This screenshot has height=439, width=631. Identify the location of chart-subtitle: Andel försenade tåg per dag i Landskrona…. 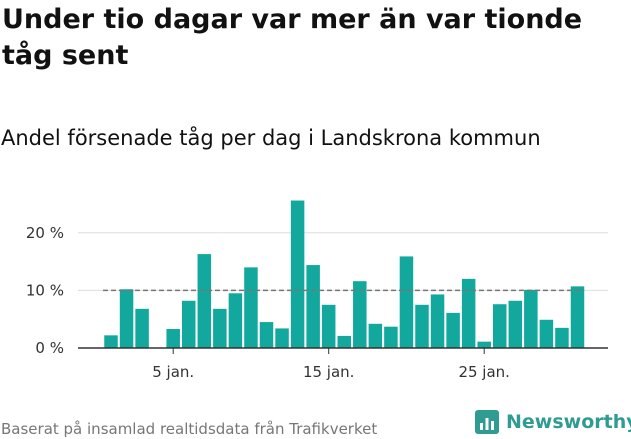
(271, 138).